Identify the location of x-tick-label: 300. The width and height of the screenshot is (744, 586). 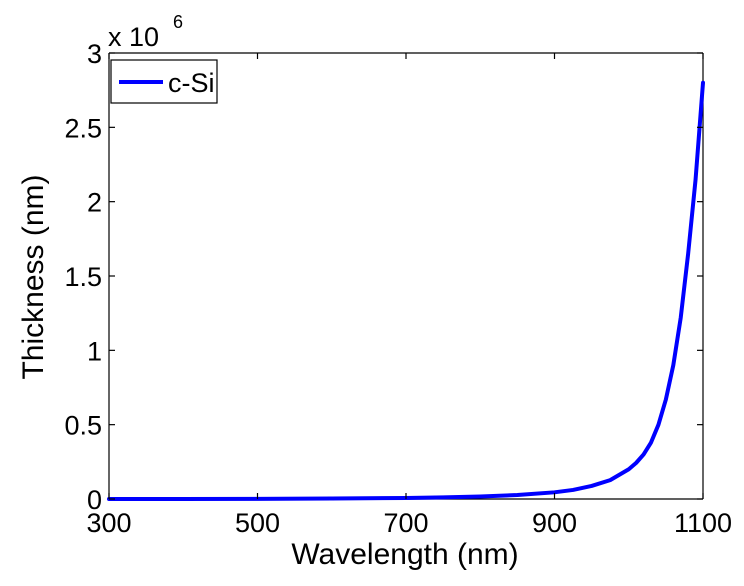
(108, 523).